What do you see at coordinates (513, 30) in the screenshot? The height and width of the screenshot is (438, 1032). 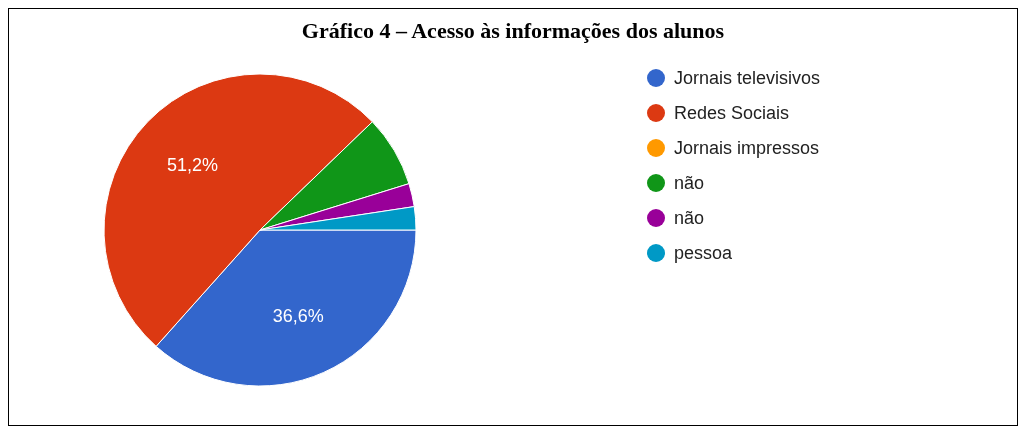 I see `chart-title: Gráfico 4 – Acesso às informações dos alunos` at bounding box center [513, 30].